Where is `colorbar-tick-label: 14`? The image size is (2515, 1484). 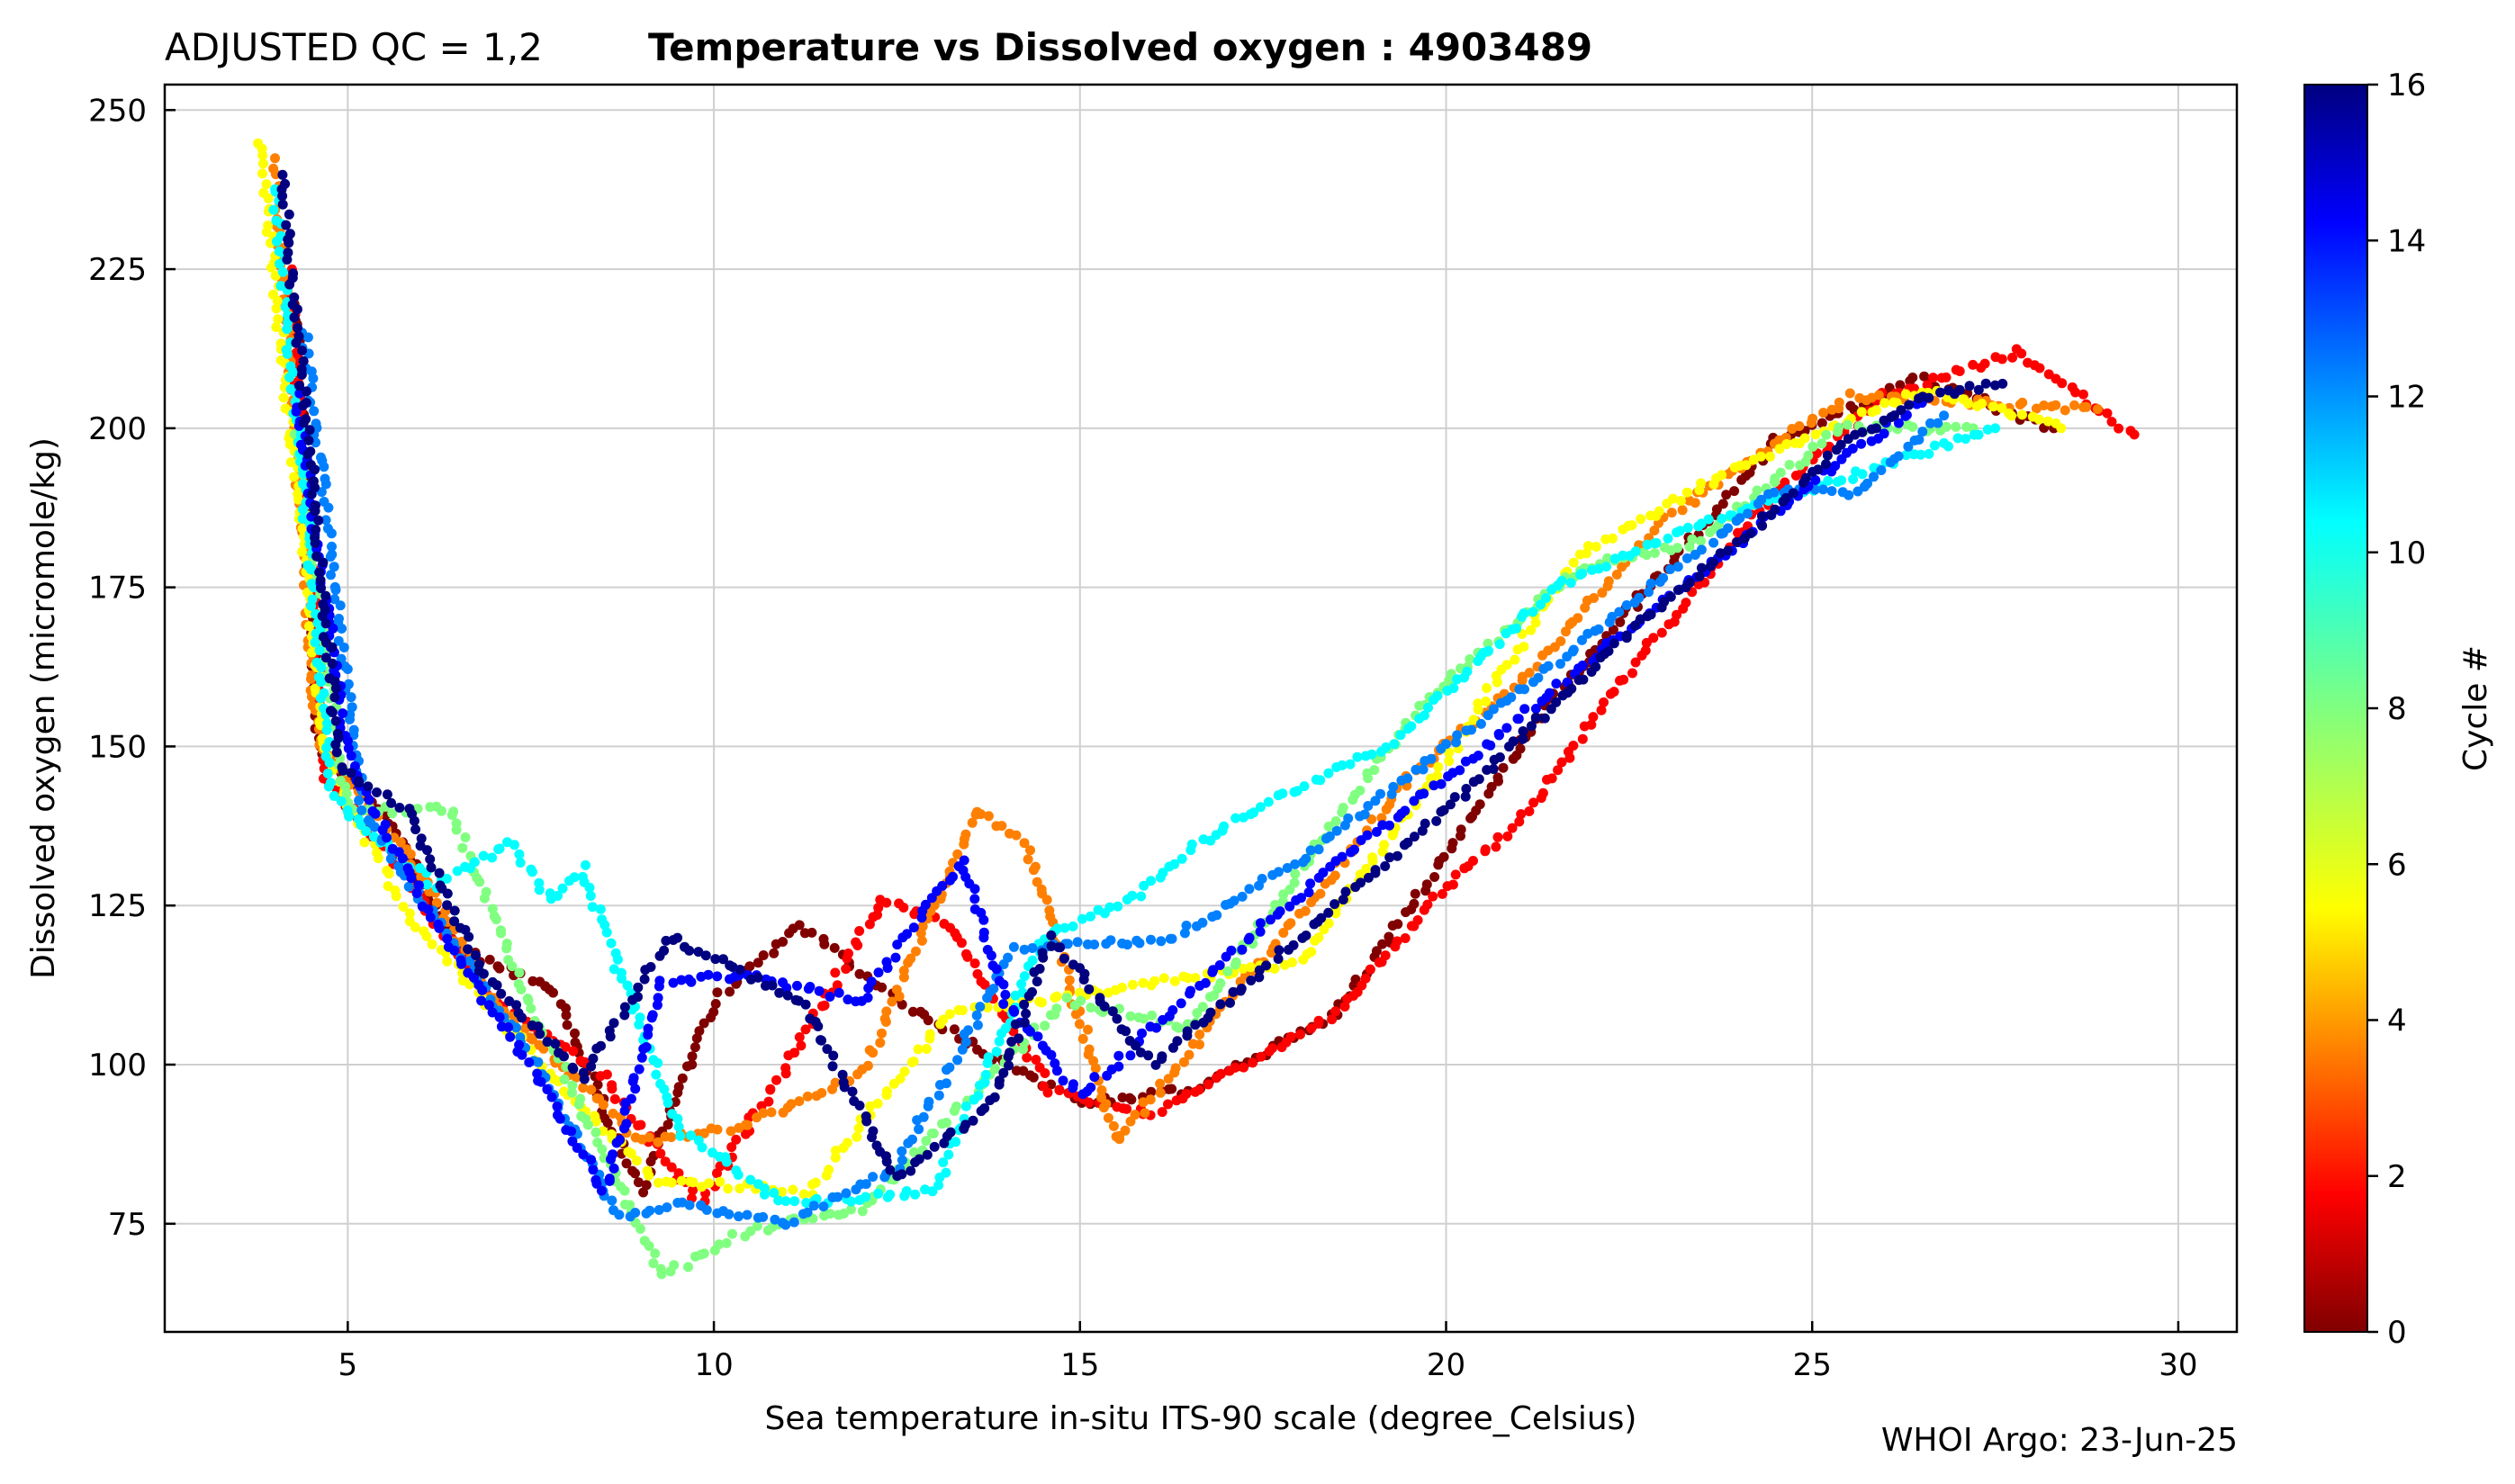
colorbar-tick-label: 14 is located at coordinates (2406, 241).